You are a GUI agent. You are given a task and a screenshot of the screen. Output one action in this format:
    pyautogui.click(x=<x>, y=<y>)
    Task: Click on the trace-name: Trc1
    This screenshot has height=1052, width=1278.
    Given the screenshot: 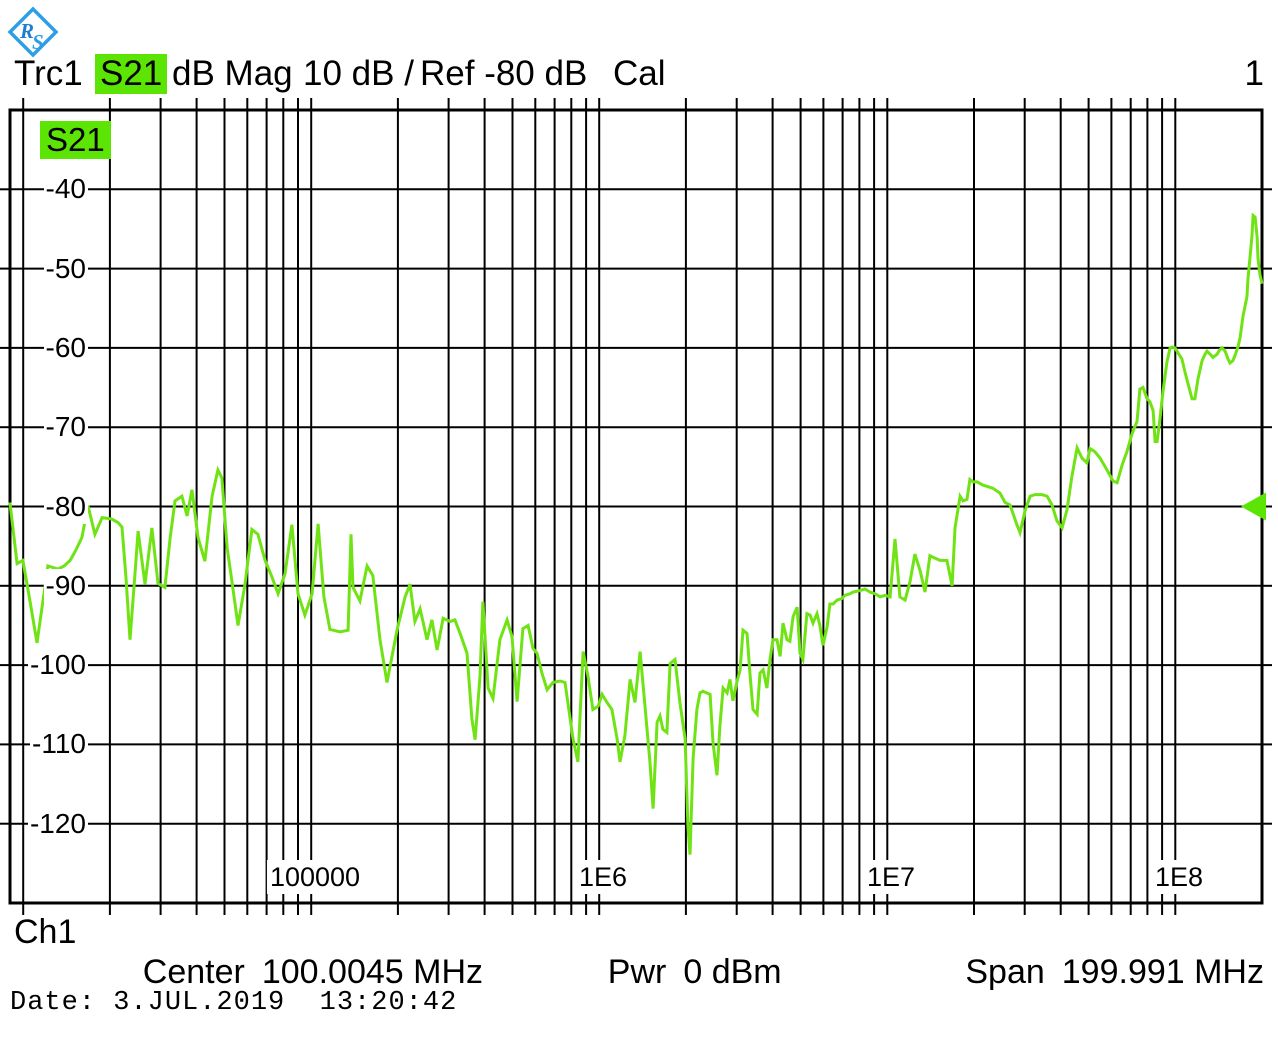 What is the action you would take?
    pyautogui.click(x=48, y=73)
    